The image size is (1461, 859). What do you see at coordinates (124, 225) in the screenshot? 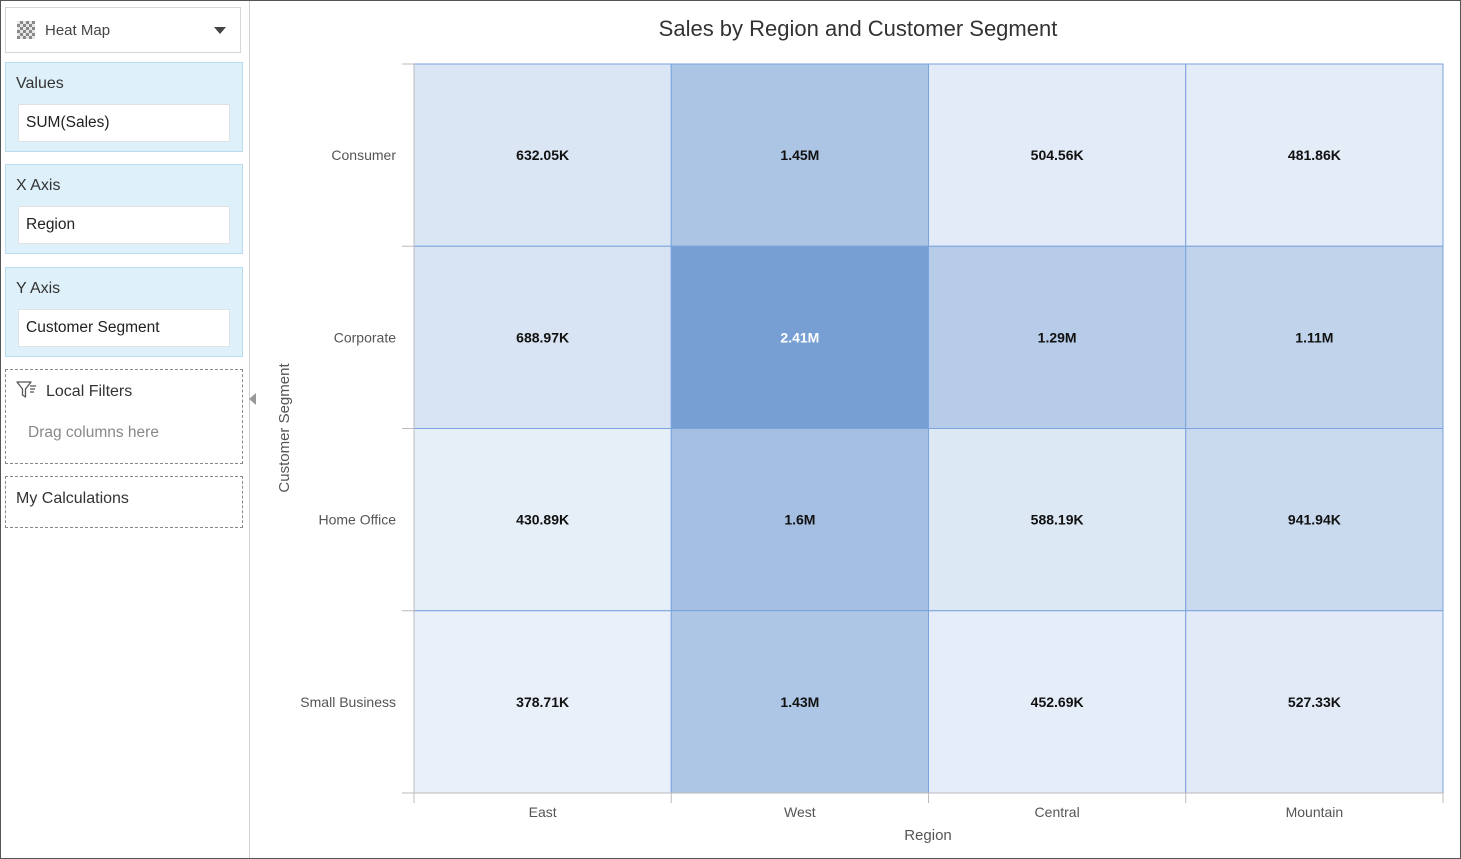
I see `x-axis-field-pill: Region` at bounding box center [124, 225].